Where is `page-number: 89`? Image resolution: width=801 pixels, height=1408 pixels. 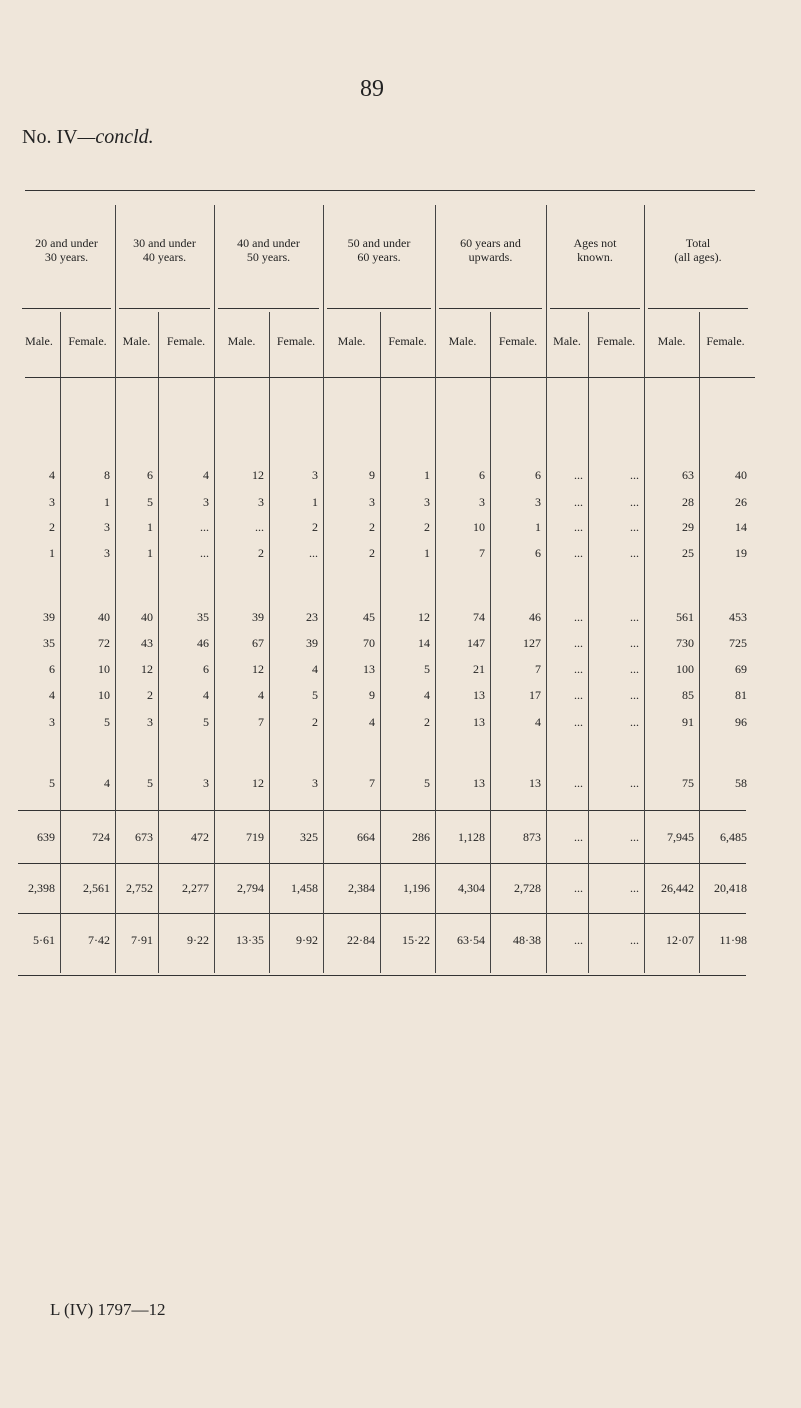
page-number: 89 is located at coordinates (372, 89).